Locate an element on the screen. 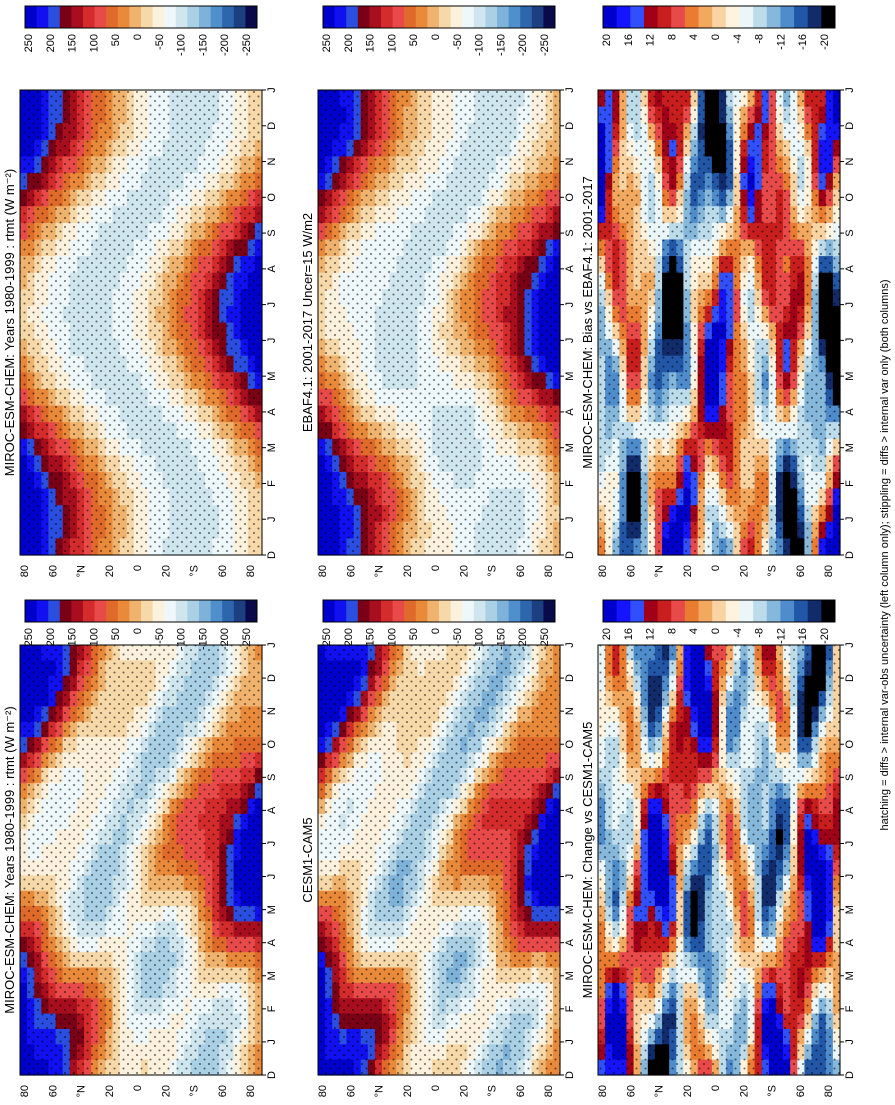 The image size is (895, 1105). colorbar-tick-label: 0 is located at coordinates (436, 37).